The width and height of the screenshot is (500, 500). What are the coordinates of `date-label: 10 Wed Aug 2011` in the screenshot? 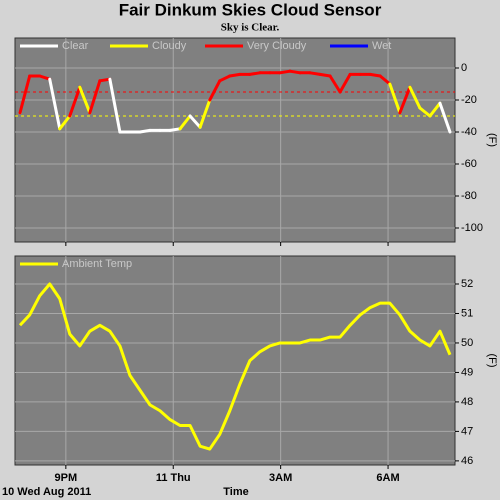 It's located at (46, 492).